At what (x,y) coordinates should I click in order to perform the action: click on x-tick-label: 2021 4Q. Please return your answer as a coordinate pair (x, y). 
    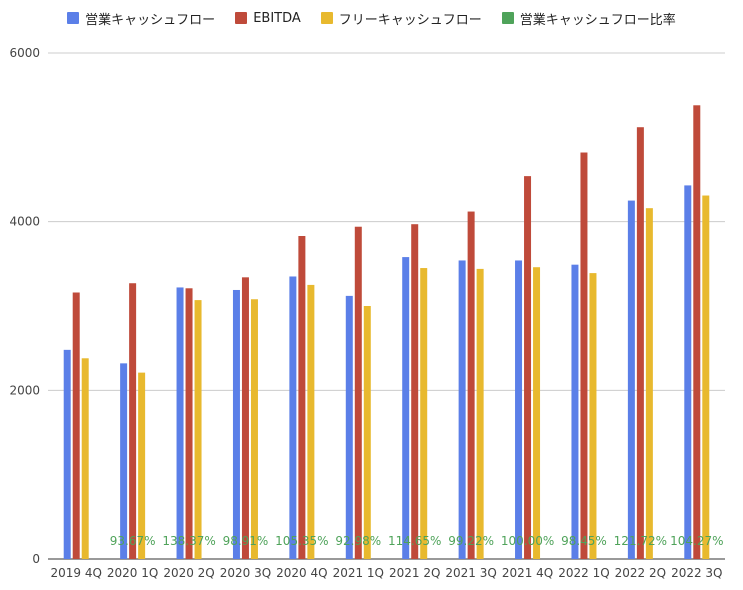
    Looking at the image, I should click on (527, 573).